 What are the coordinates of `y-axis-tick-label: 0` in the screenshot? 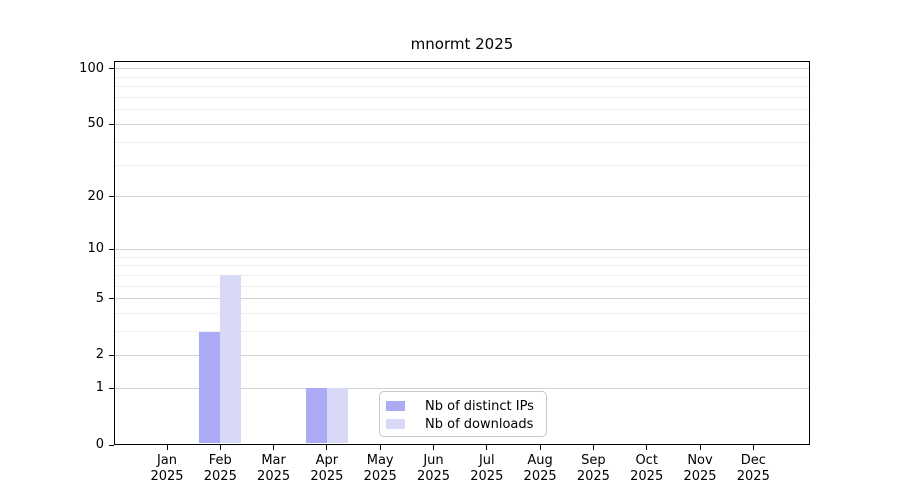 It's located at (99, 444).